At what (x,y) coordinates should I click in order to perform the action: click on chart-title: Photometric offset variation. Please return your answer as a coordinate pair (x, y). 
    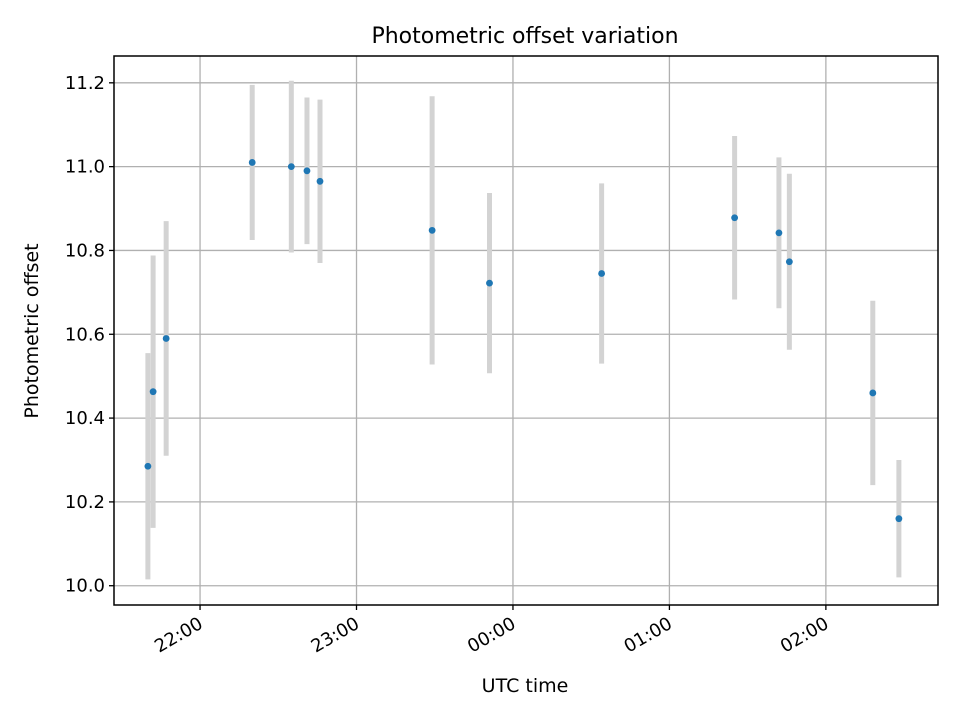
    Looking at the image, I should click on (524, 36).